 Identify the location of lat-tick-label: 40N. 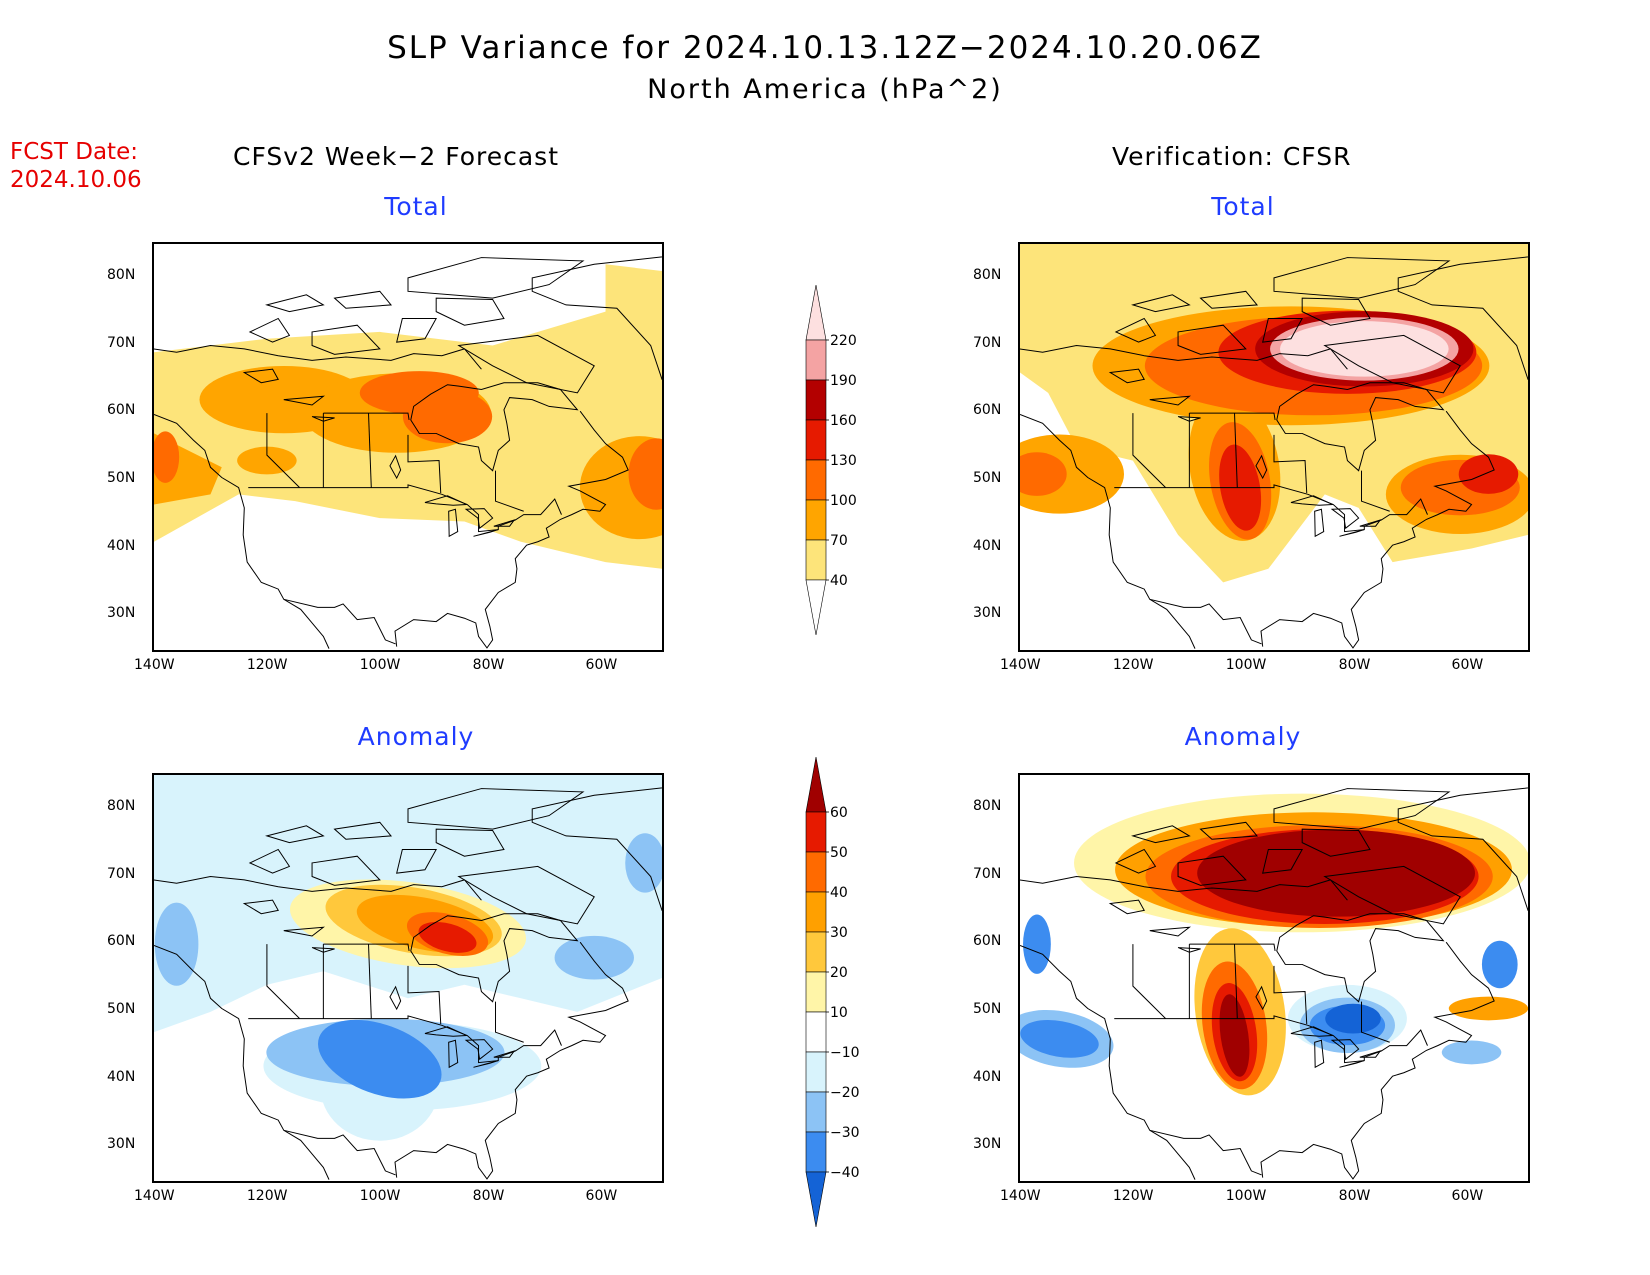
(121, 1076).